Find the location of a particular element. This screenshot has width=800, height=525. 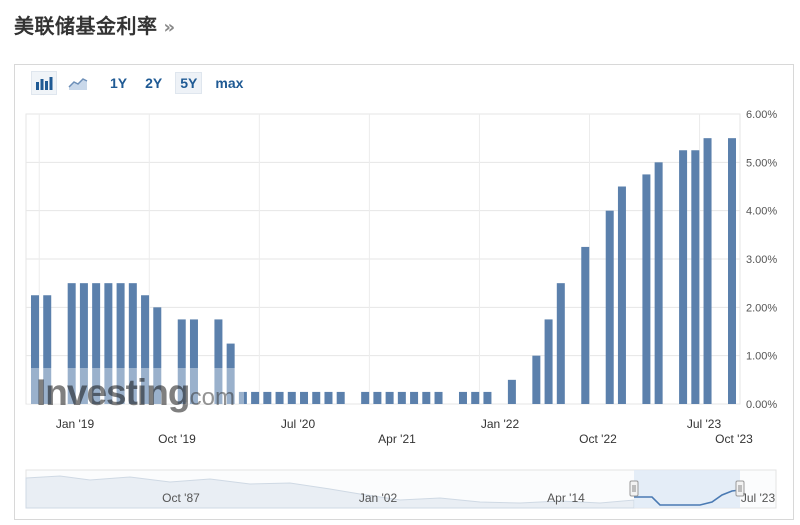

watermark-suffix: .com is located at coordinates (209, 397).